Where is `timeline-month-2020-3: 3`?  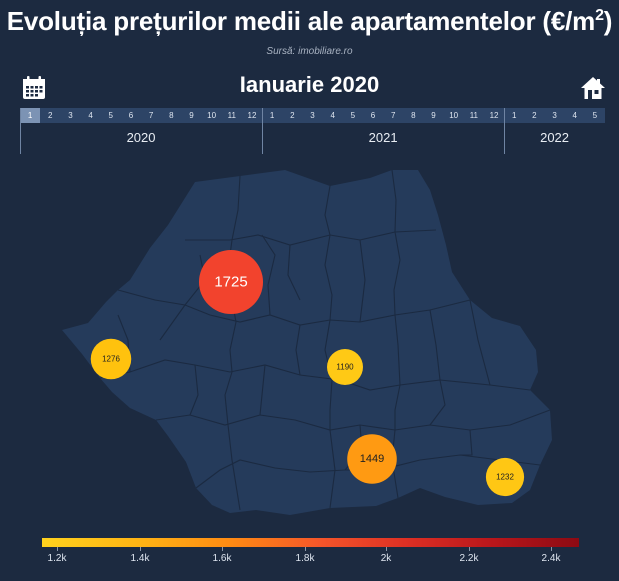
timeline-month-2020-3: 3 is located at coordinates (70, 115).